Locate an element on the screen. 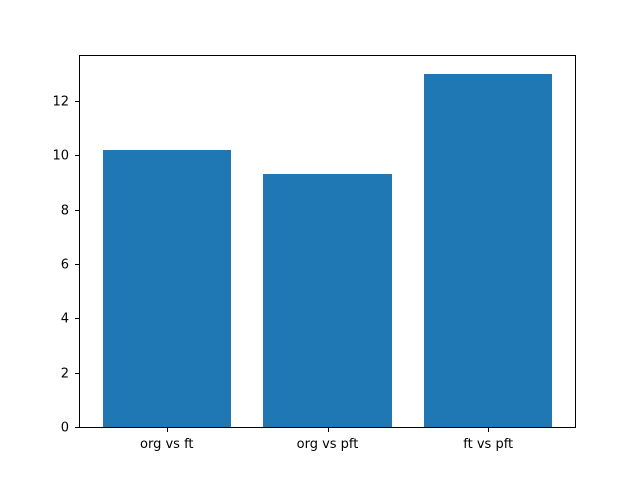 The image size is (640, 480). y-tick-label: 8 is located at coordinates (64, 211).